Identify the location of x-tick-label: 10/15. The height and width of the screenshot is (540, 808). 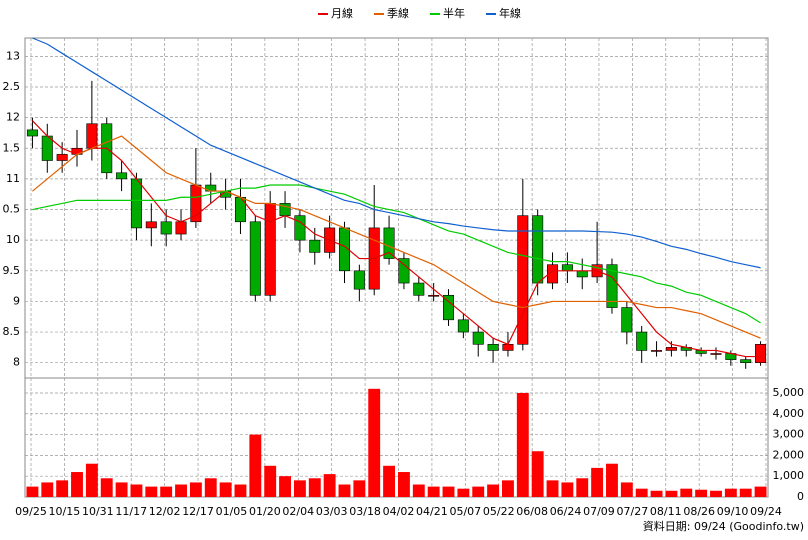
(65, 511).